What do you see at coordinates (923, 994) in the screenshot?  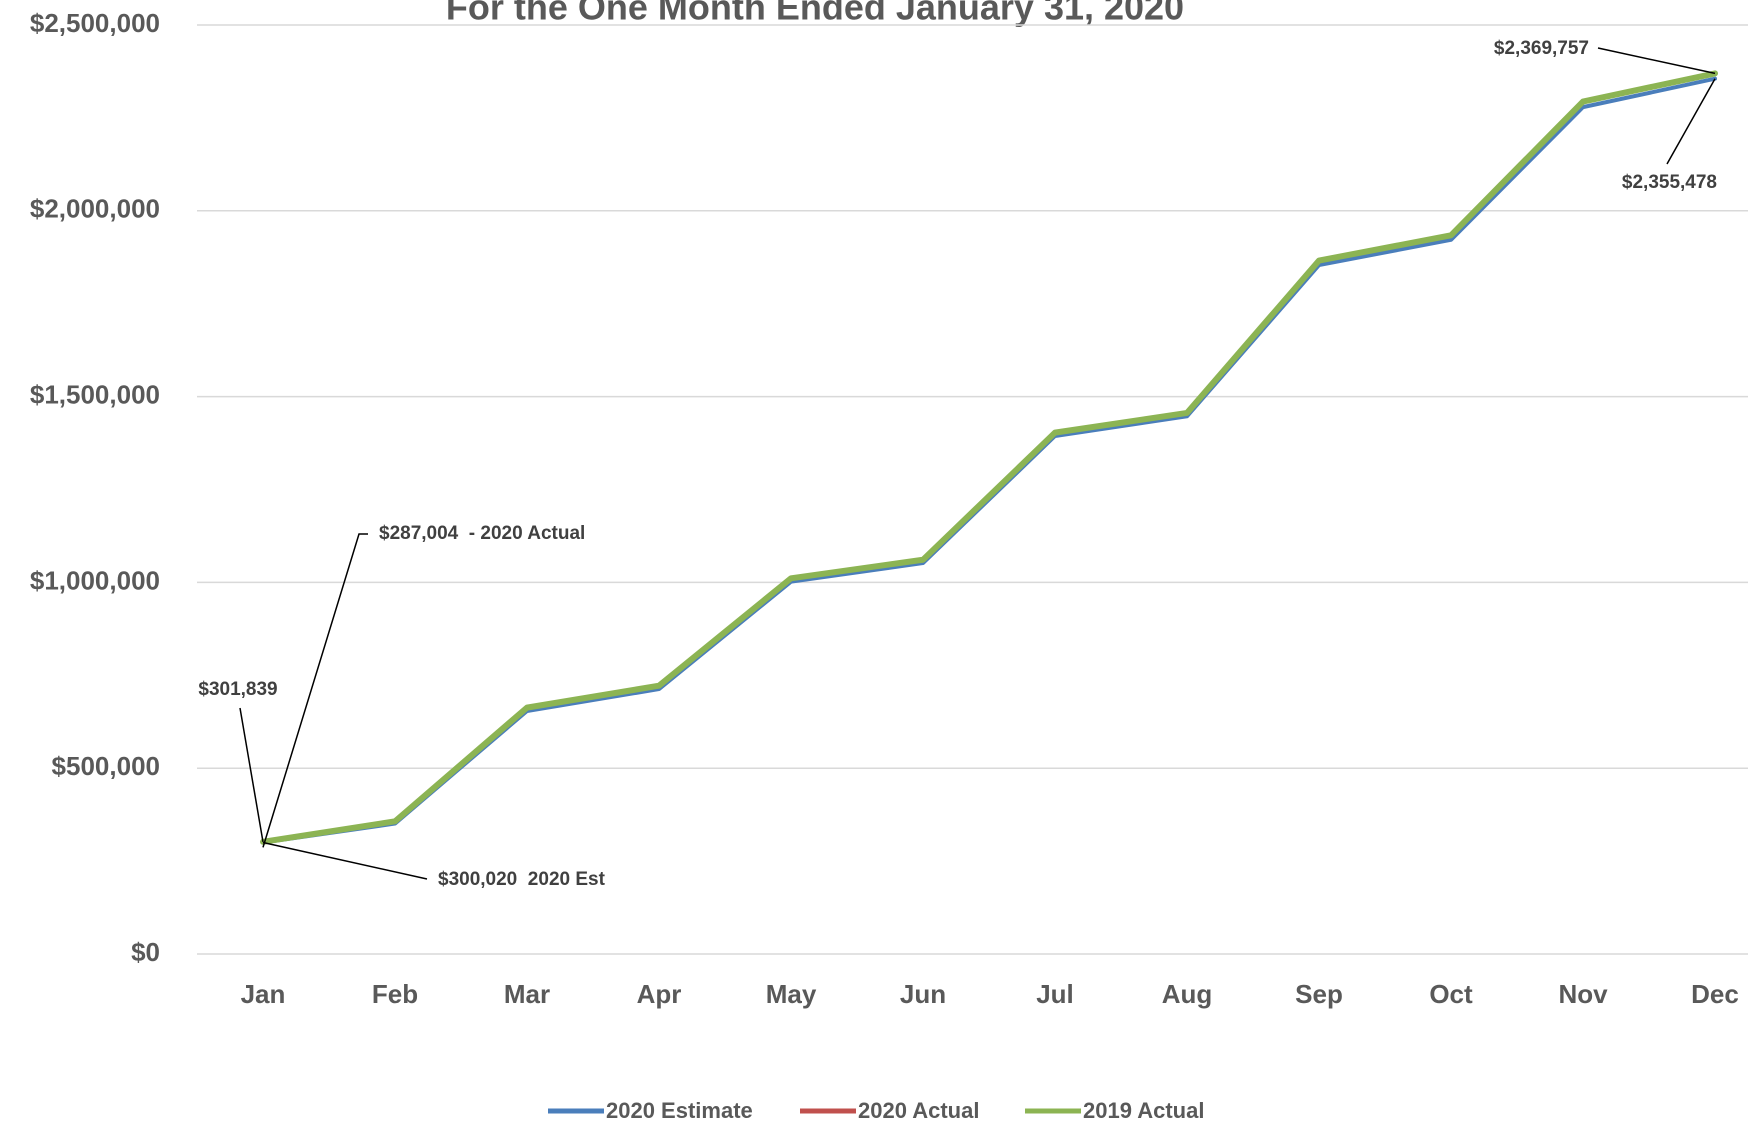 I see `x-tick-label: Jun` at bounding box center [923, 994].